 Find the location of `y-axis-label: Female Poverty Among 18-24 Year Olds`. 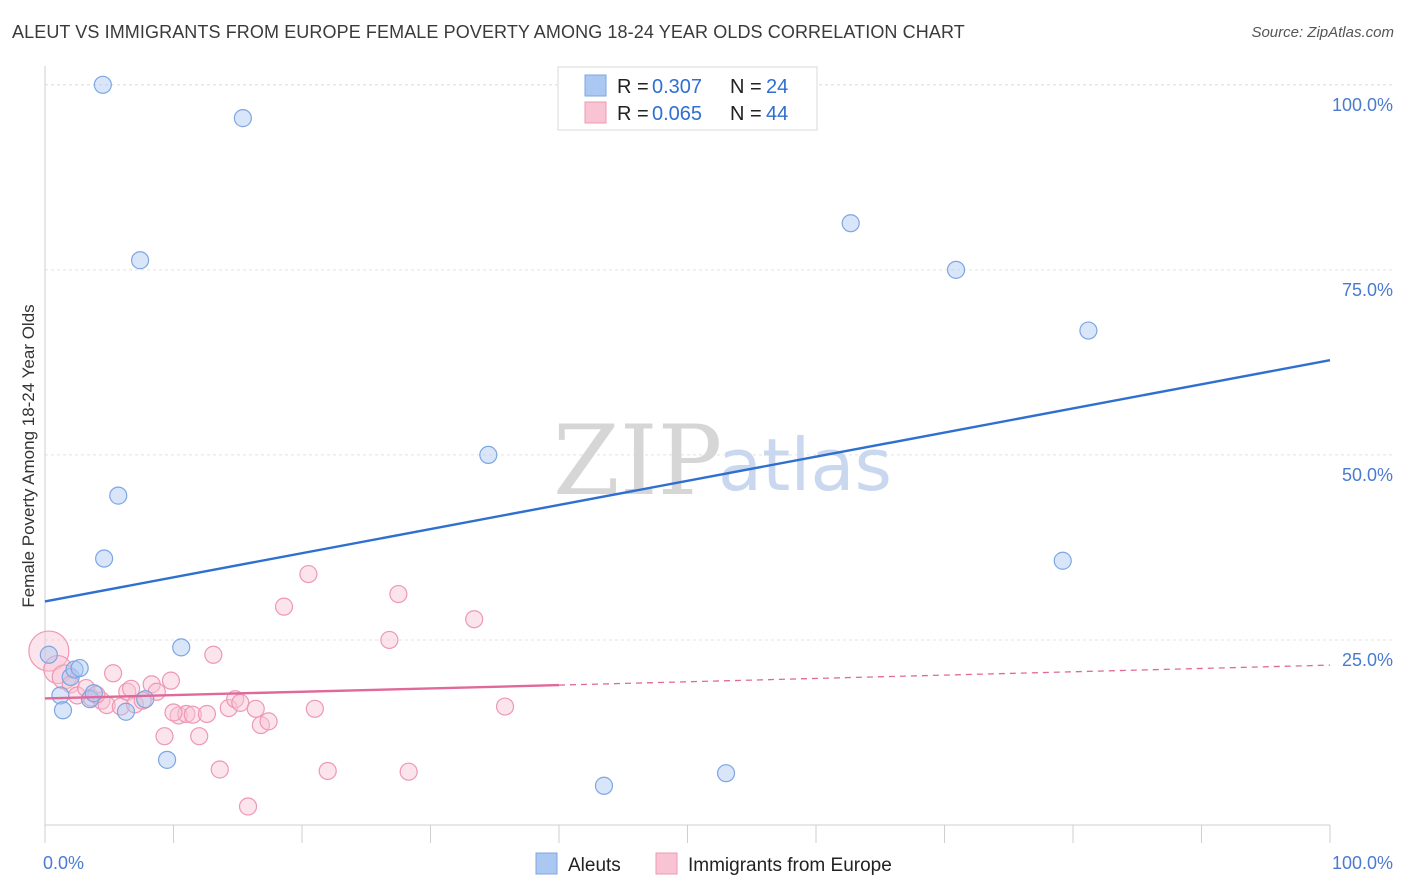

y-axis-label: Female Poverty Among 18-24 Year Olds is located at coordinates (28, 455).